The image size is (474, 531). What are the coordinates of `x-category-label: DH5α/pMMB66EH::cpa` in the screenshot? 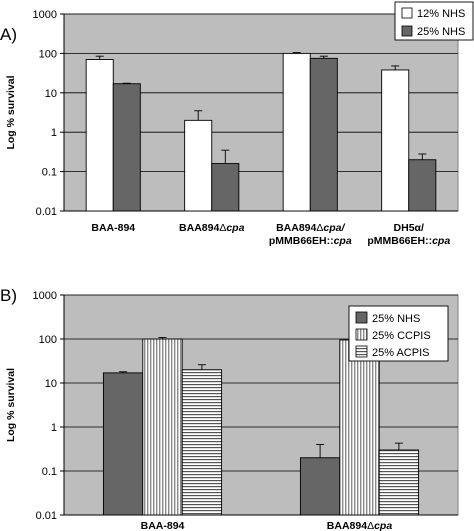 It's located at (408, 234).